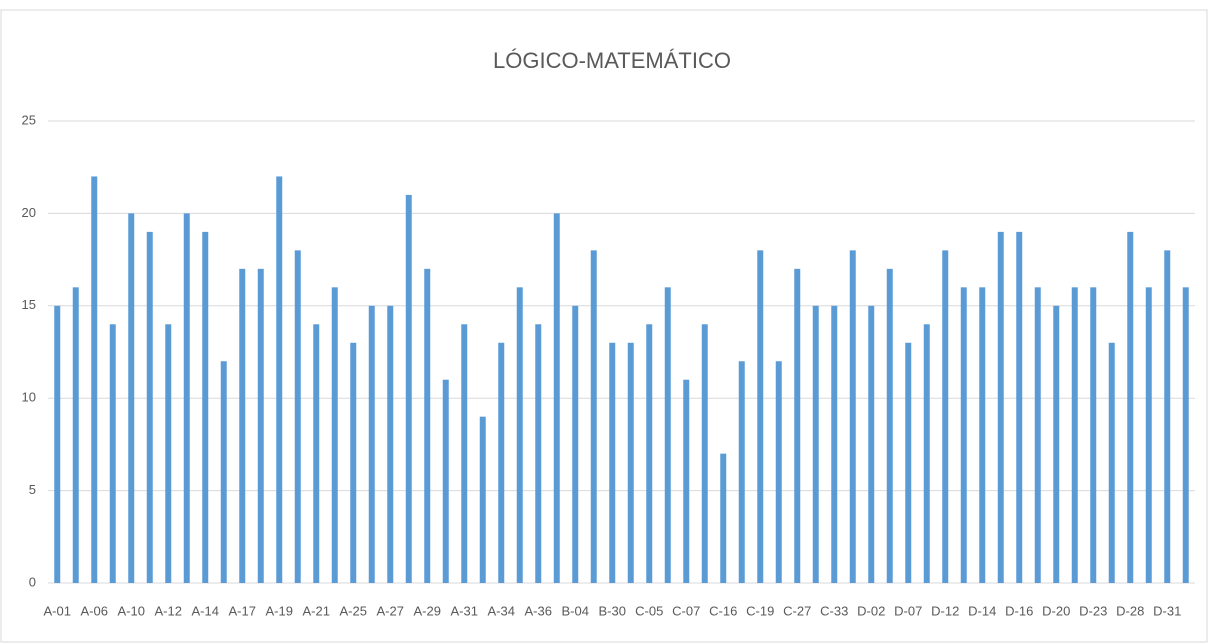 The height and width of the screenshot is (644, 1209). I want to click on y-tick-label: 15, so click(29, 304).